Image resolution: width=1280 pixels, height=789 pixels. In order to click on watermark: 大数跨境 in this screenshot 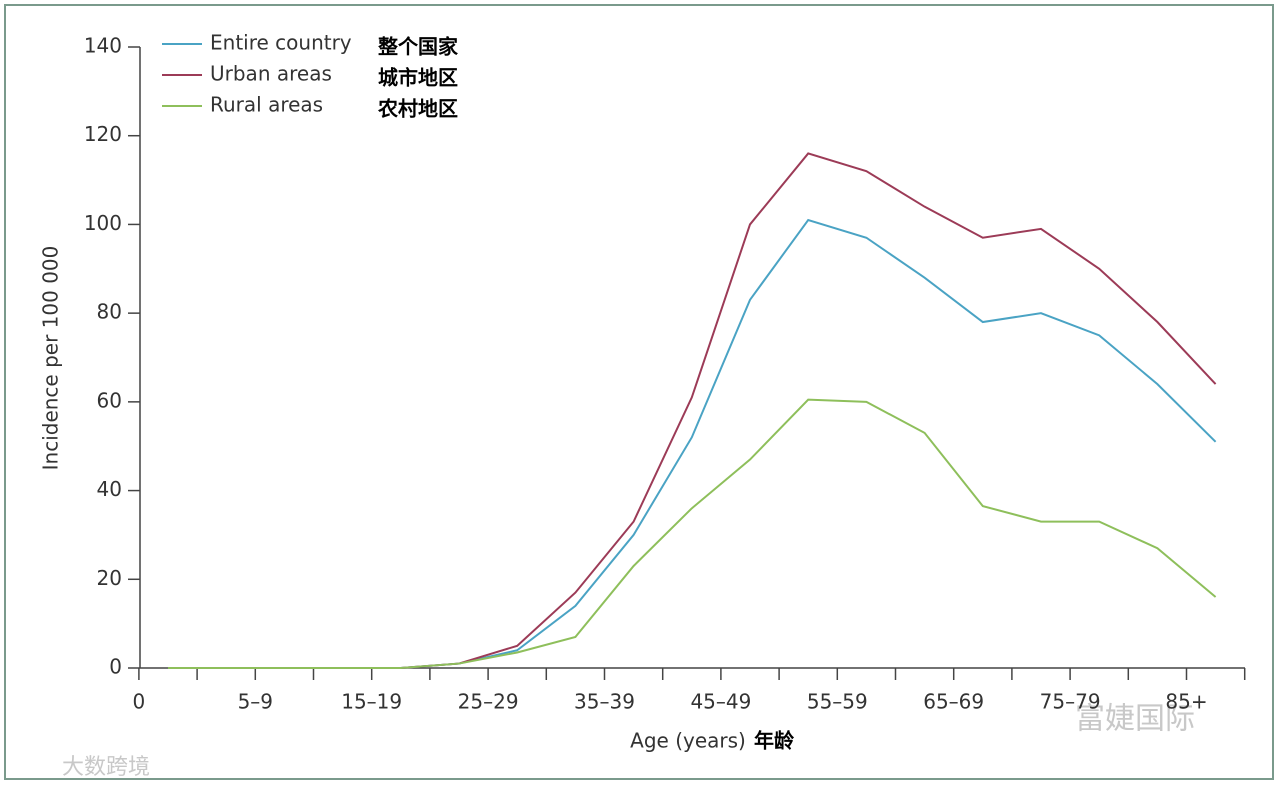, I will do `click(106, 767)`.